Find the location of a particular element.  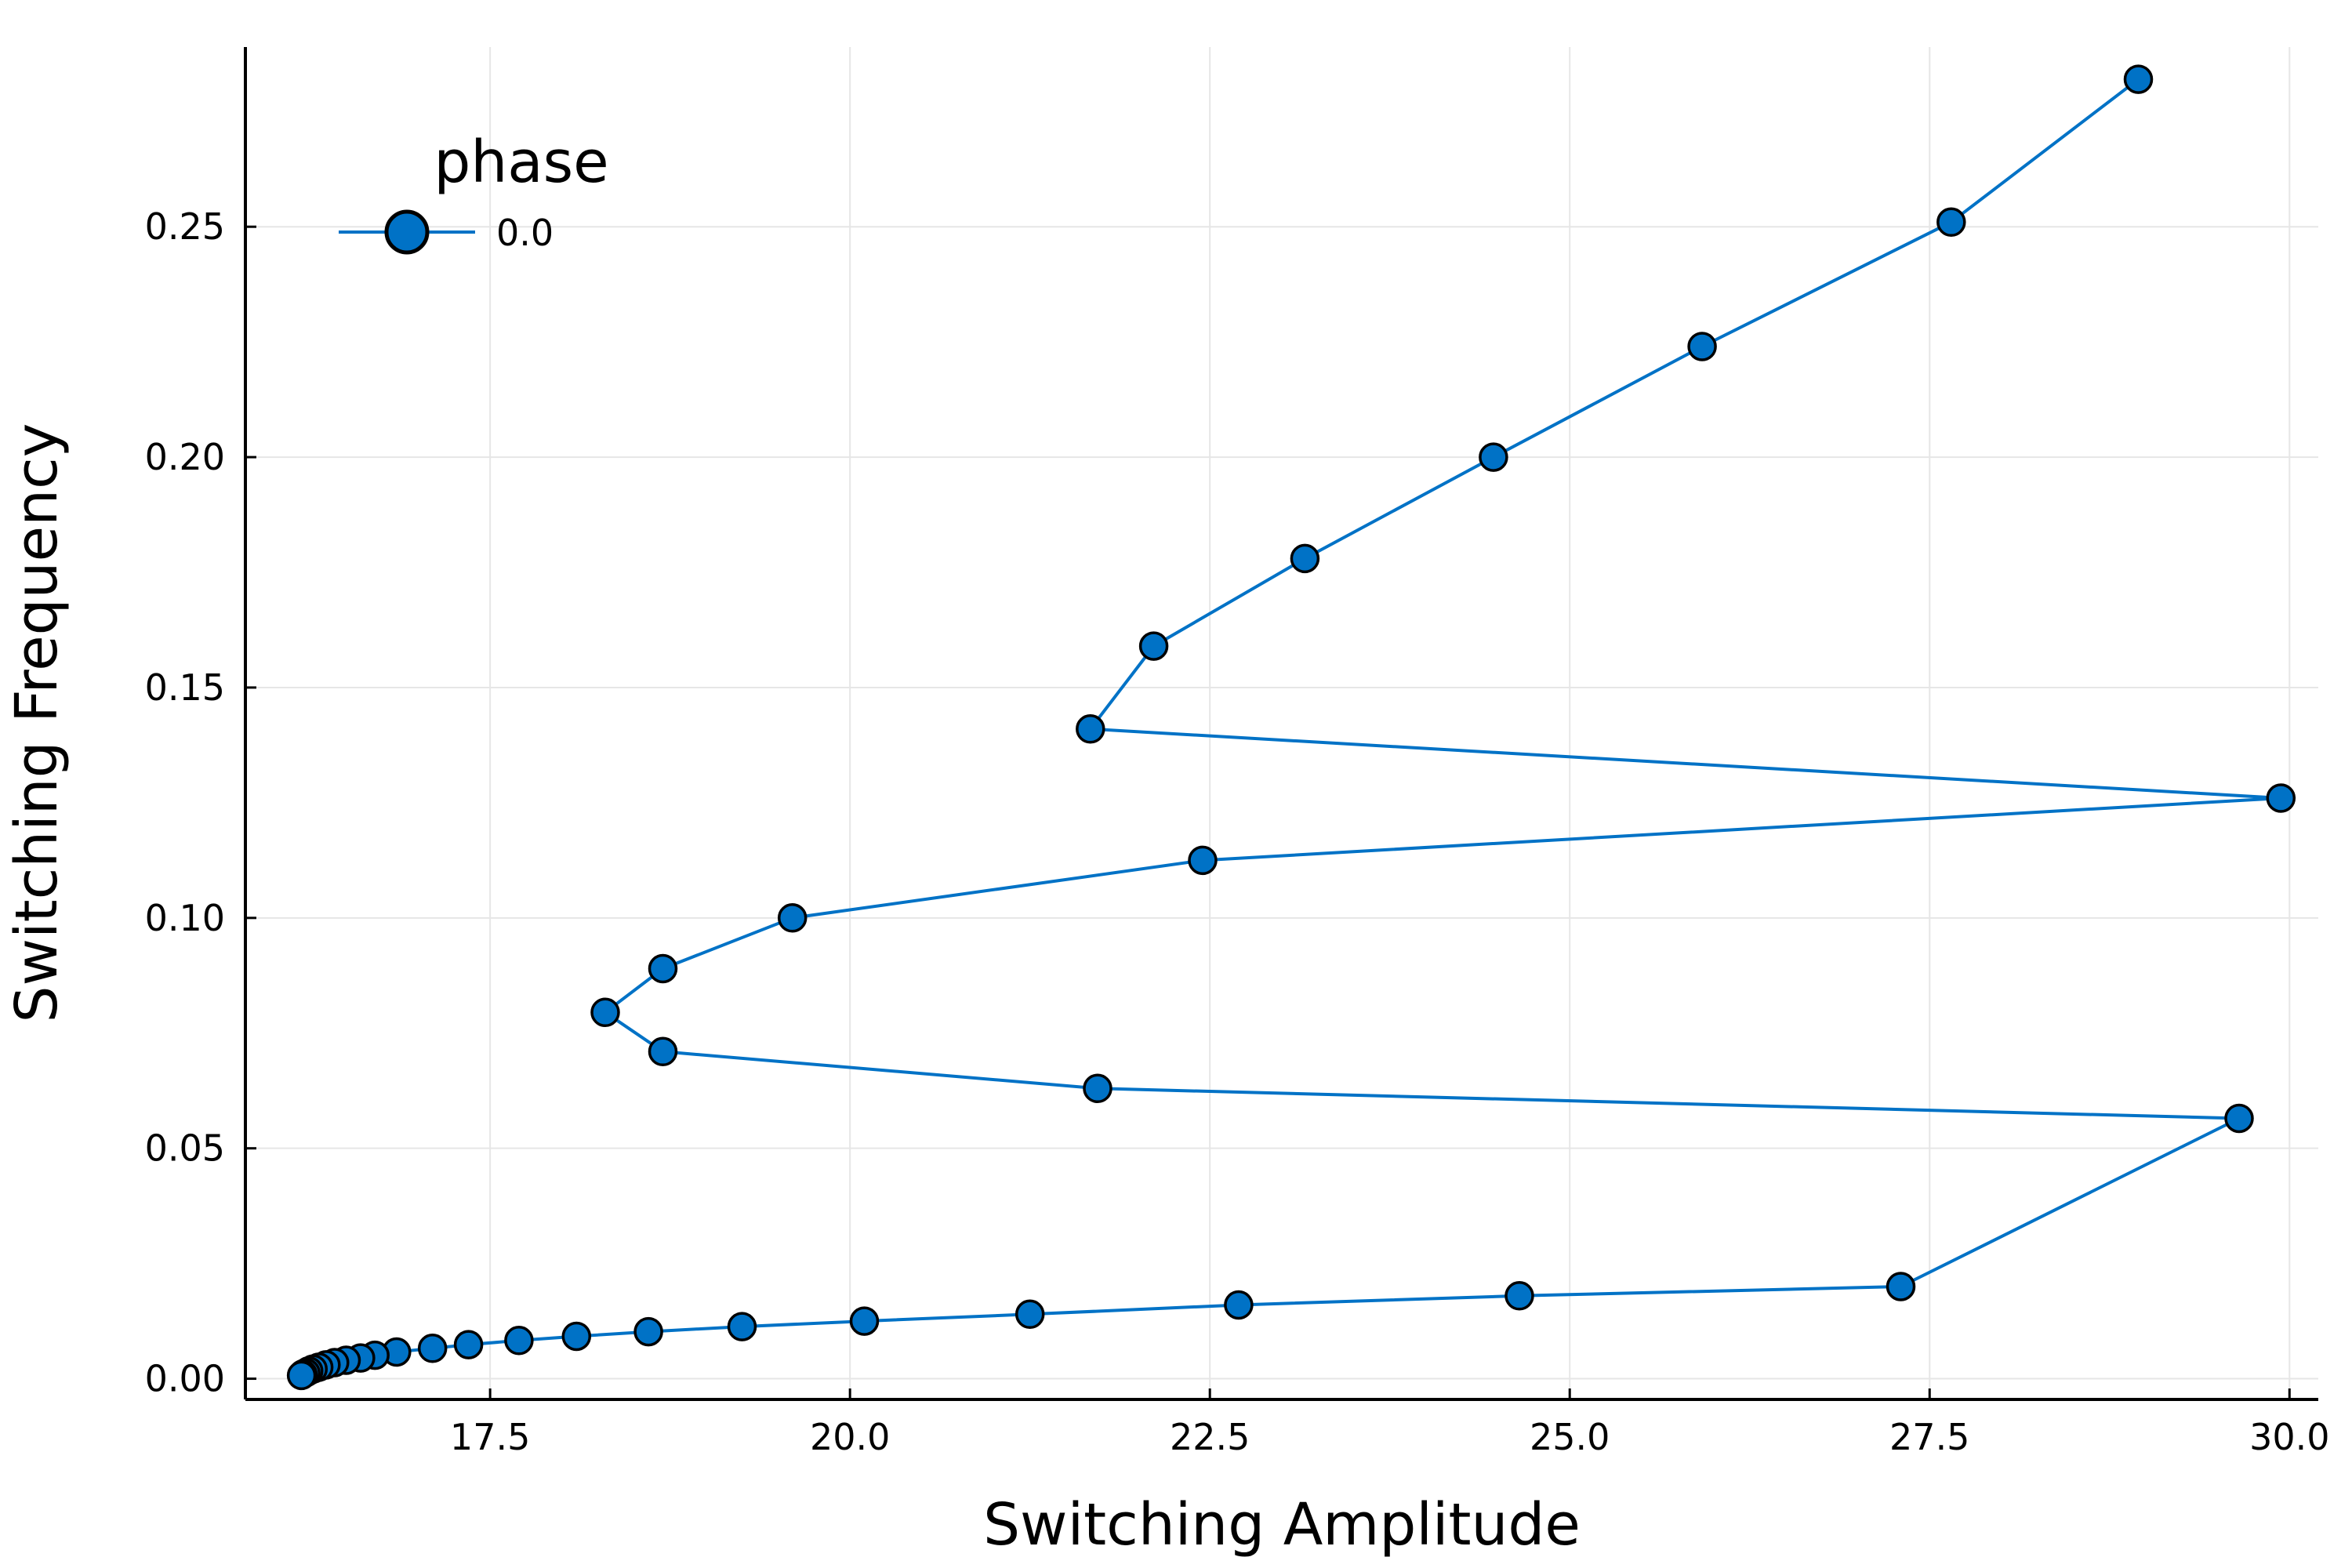

y-tick-label: 0.25 is located at coordinates (185, 227).